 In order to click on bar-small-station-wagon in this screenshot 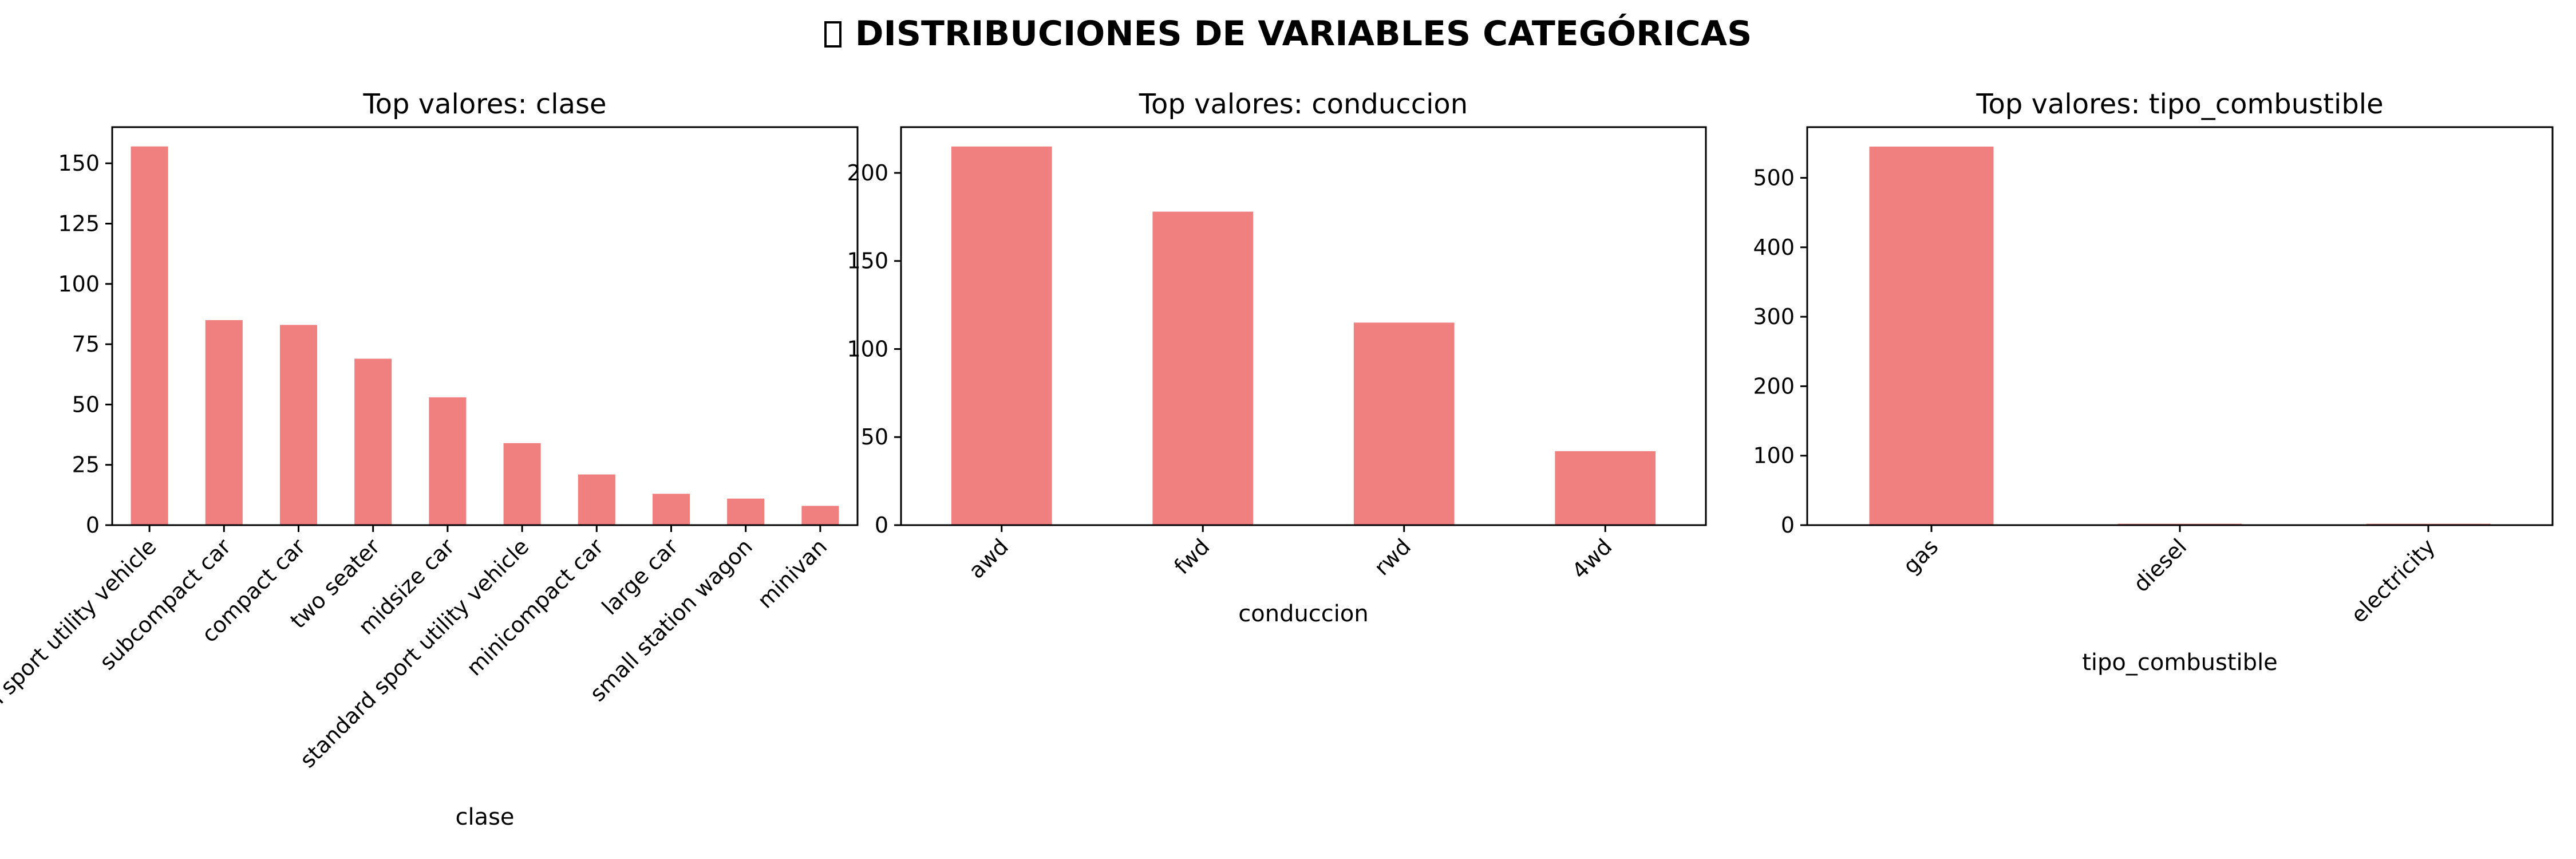, I will do `click(746, 511)`.